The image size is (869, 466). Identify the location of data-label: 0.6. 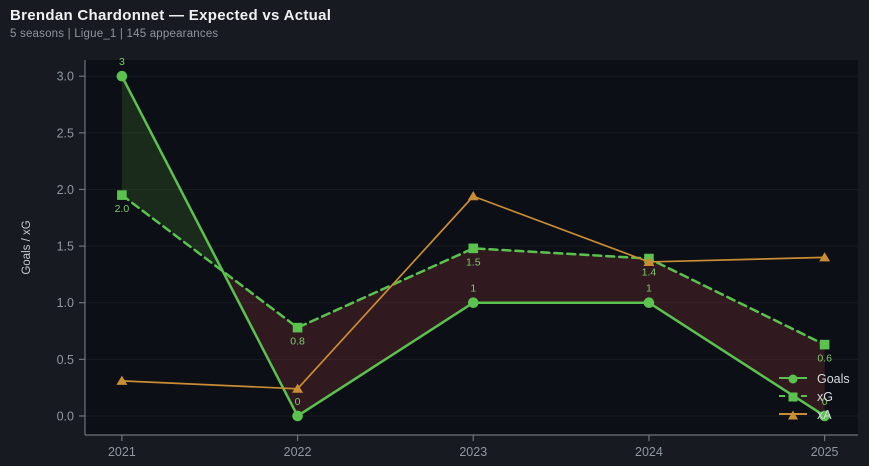
(824, 359).